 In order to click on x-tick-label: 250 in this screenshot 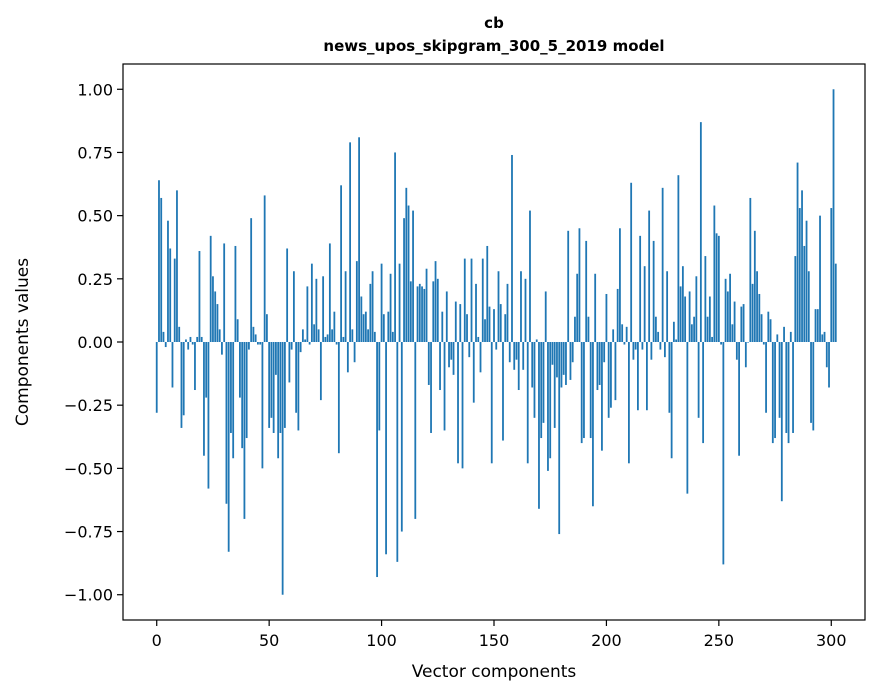, I will do `click(719, 640)`.